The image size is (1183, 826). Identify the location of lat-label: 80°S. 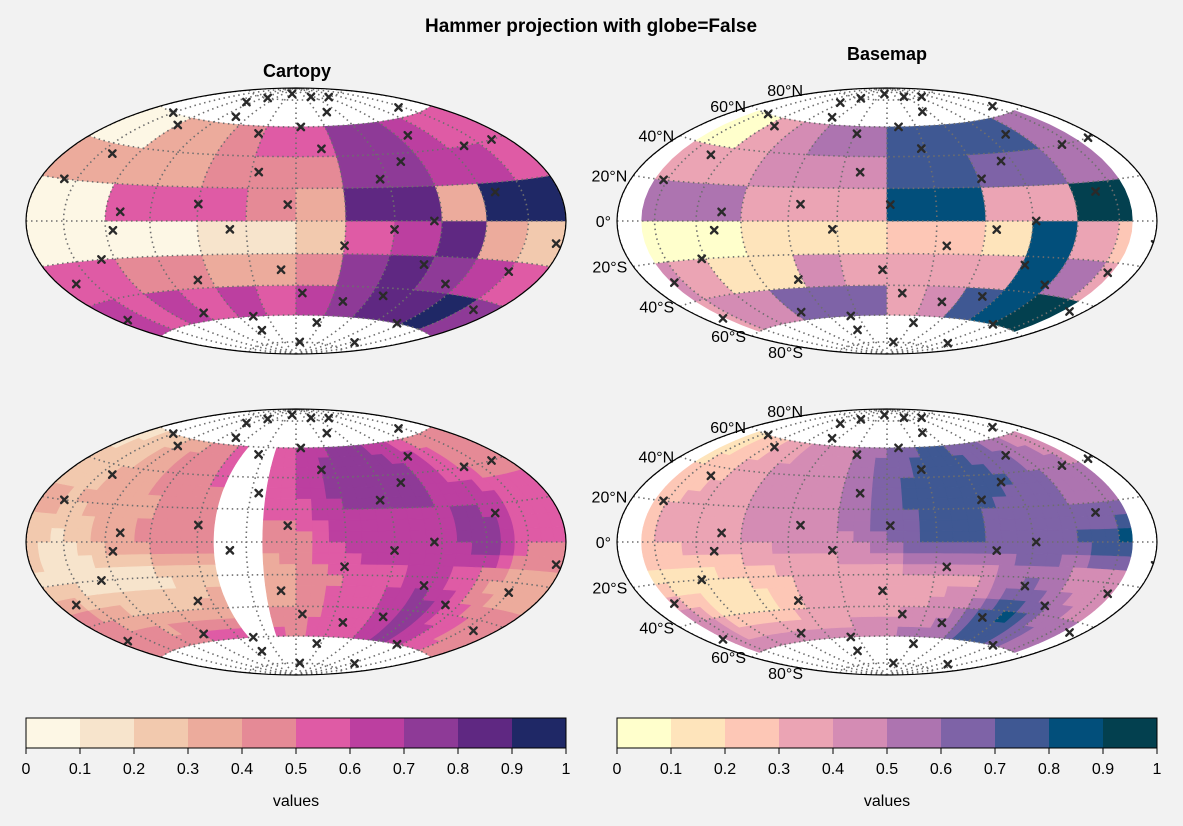
(785, 674).